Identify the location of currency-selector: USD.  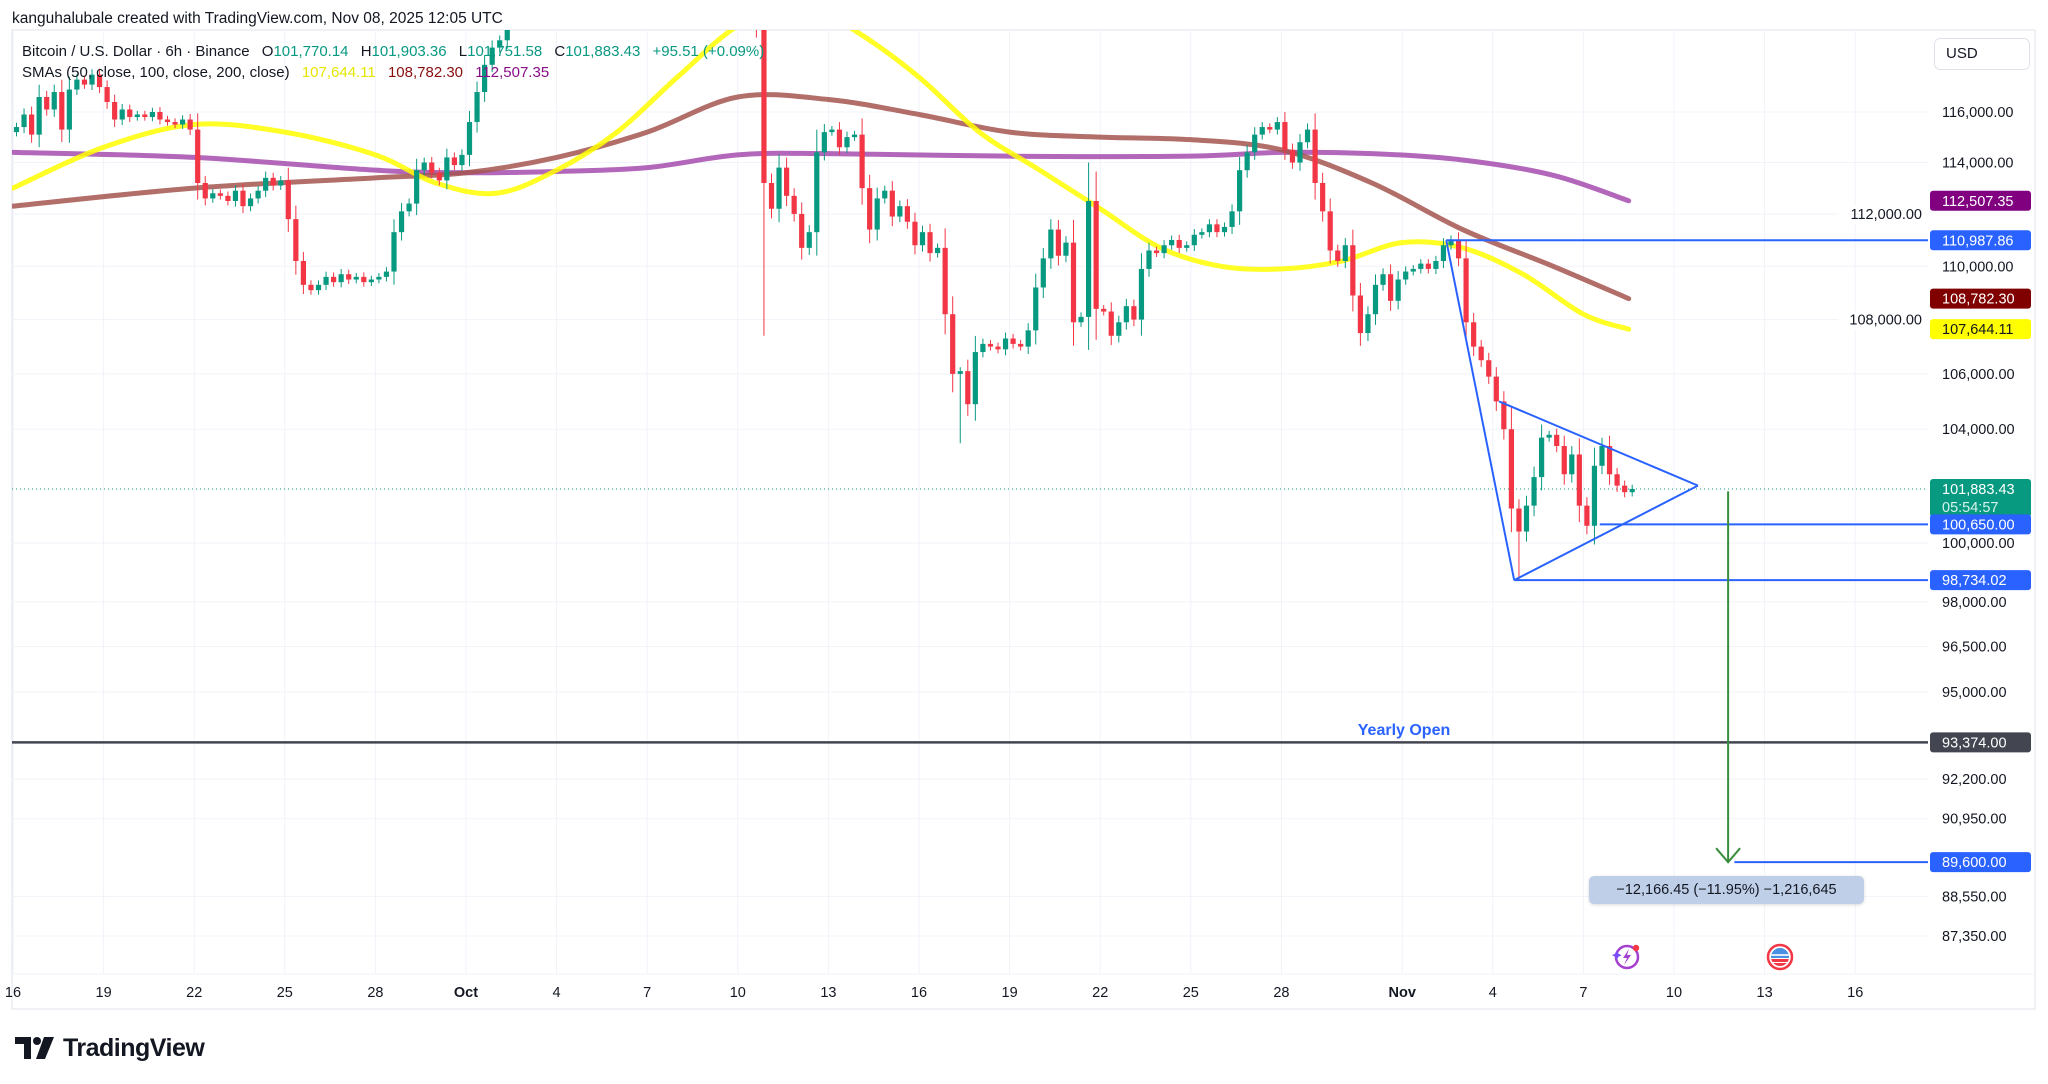
(1982, 54).